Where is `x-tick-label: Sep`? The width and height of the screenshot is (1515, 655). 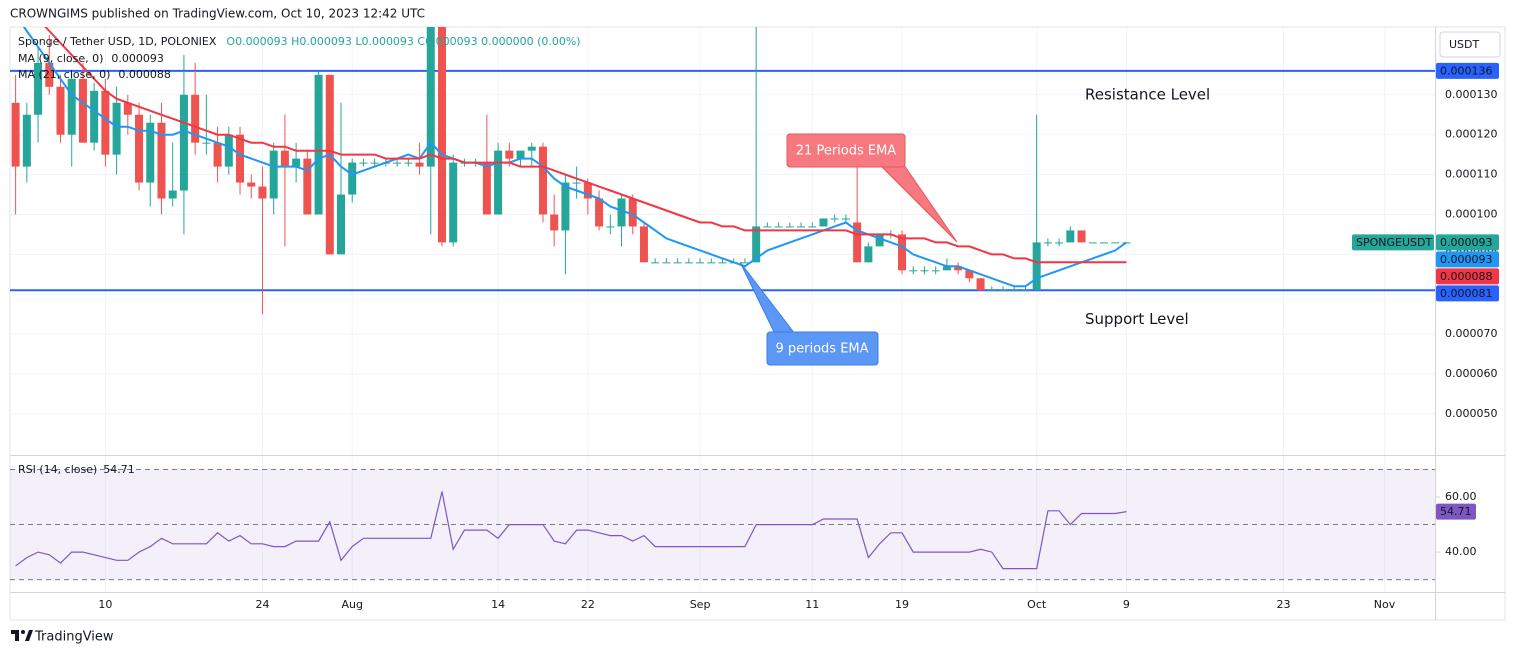
x-tick-label: Sep is located at coordinates (700, 604).